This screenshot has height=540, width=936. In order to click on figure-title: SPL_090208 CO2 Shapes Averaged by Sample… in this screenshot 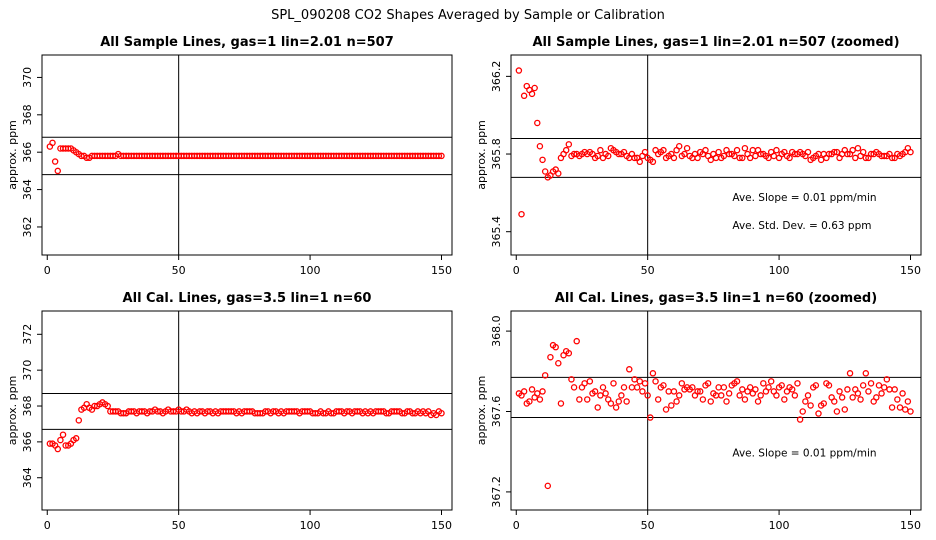, I will do `click(468, 15)`.